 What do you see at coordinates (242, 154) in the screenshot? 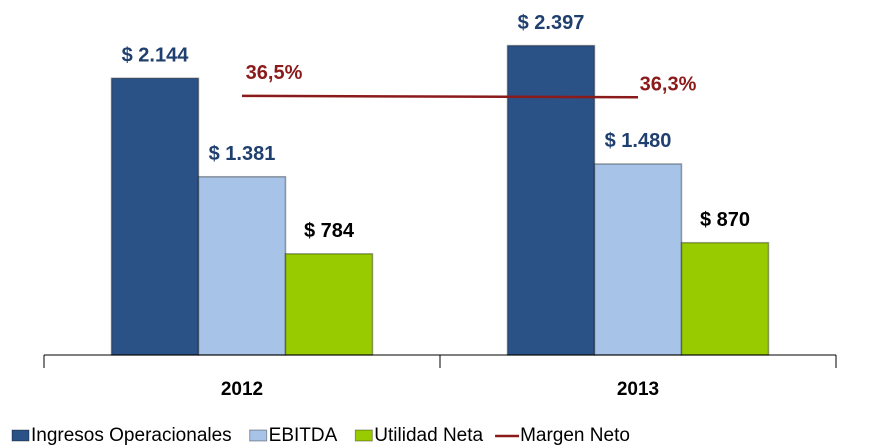
I see `value-label: $ 1.381` at bounding box center [242, 154].